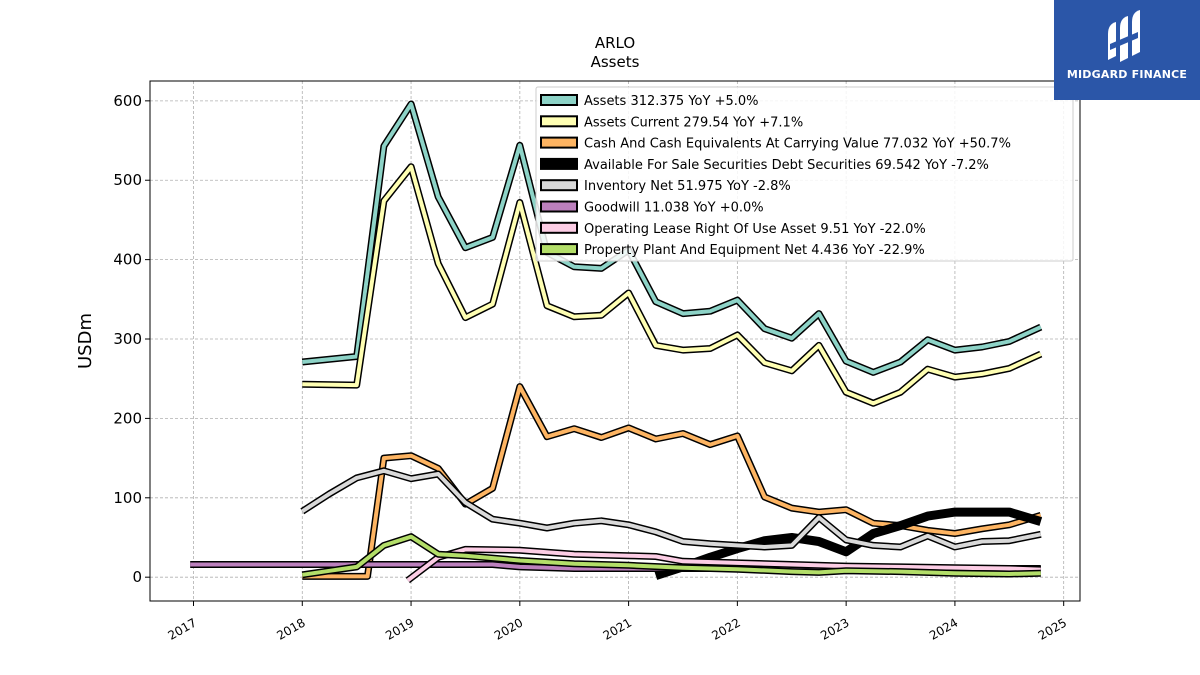 This screenshot has height=675, width=1200. I want to click on chart-subtitle: Assets, so click(615, 62).